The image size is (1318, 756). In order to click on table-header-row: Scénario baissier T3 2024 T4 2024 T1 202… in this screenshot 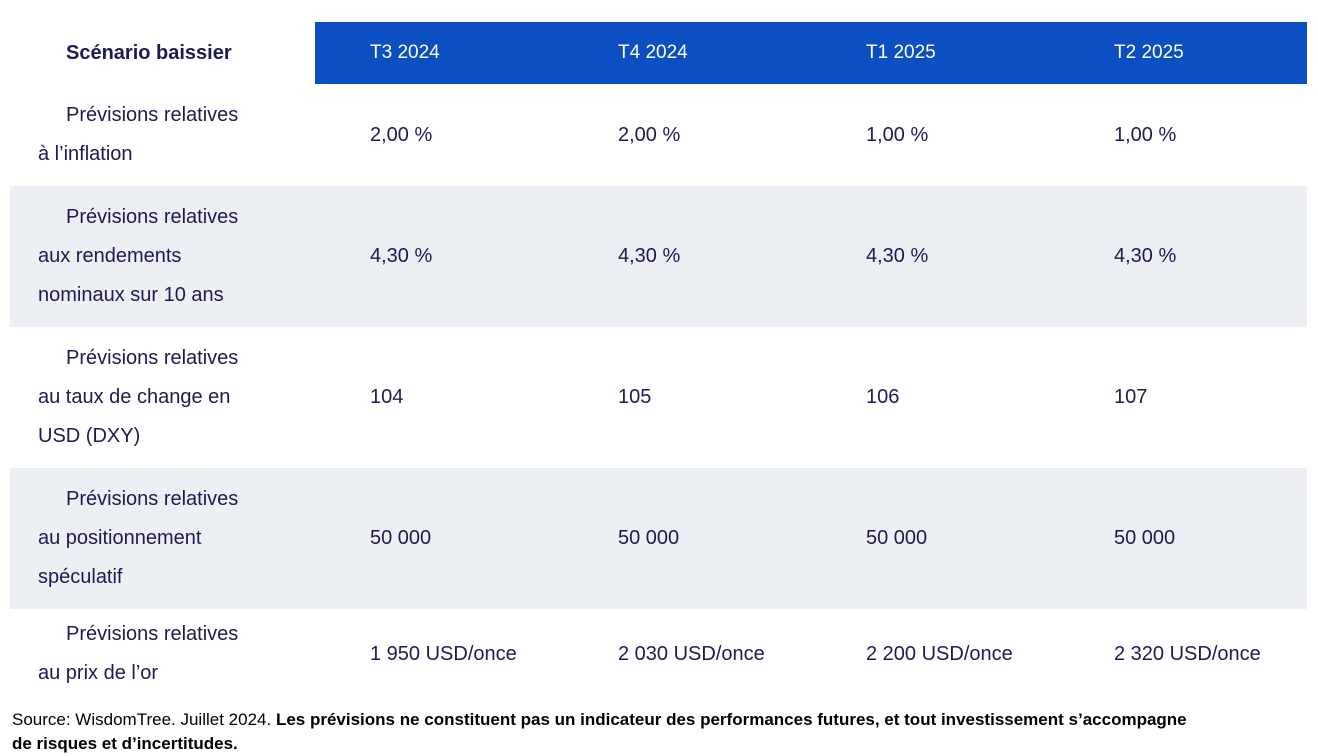, I will do `click(658, 53)`.